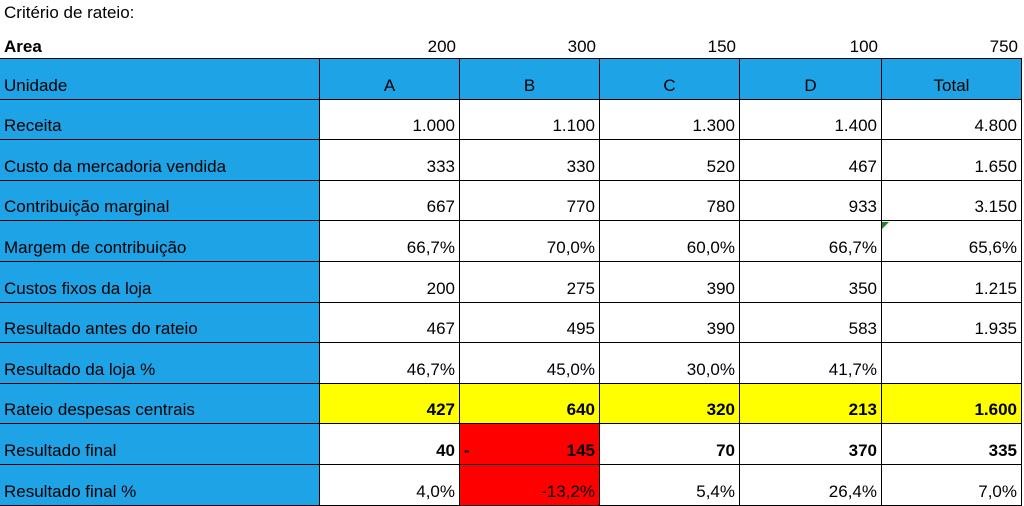 The width and height of the screenshot is (1024, 506). I want to click on value-cell: 213, so click(811, 404).